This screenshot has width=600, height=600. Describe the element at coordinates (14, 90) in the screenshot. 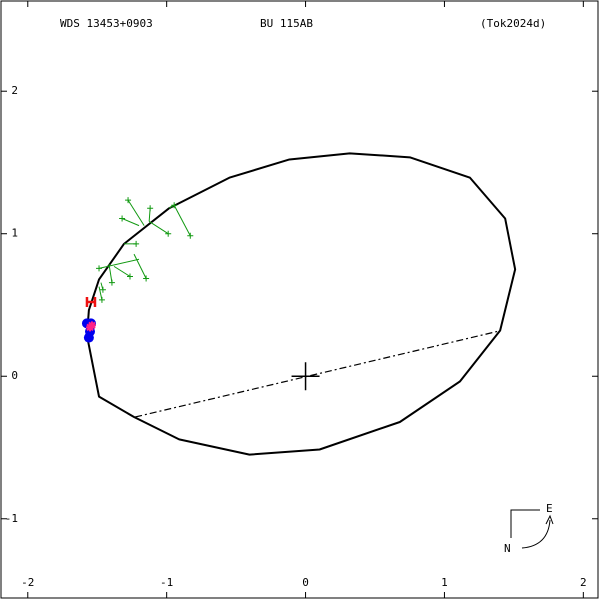

I see `y-tick-label: 2` at that location.